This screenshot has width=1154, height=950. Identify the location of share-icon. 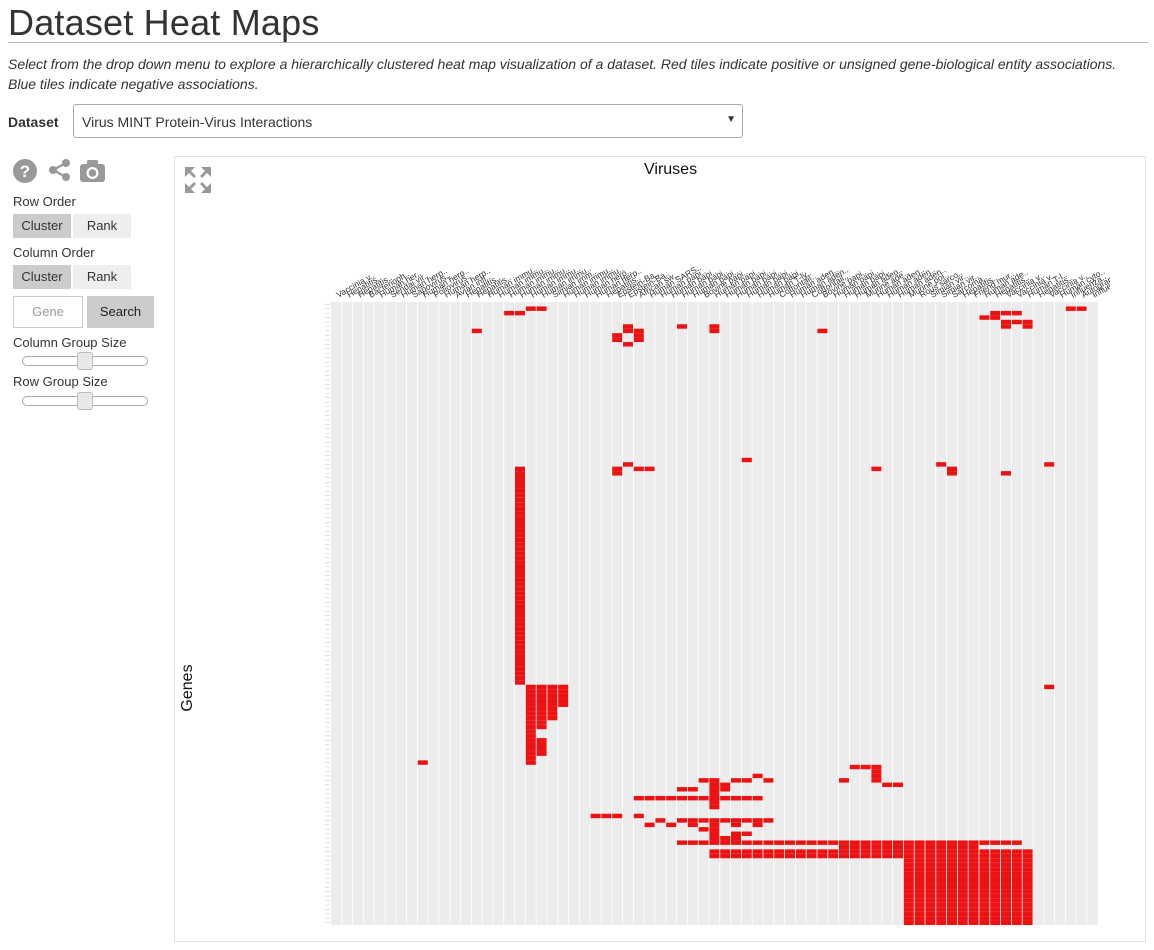
(60, 170).